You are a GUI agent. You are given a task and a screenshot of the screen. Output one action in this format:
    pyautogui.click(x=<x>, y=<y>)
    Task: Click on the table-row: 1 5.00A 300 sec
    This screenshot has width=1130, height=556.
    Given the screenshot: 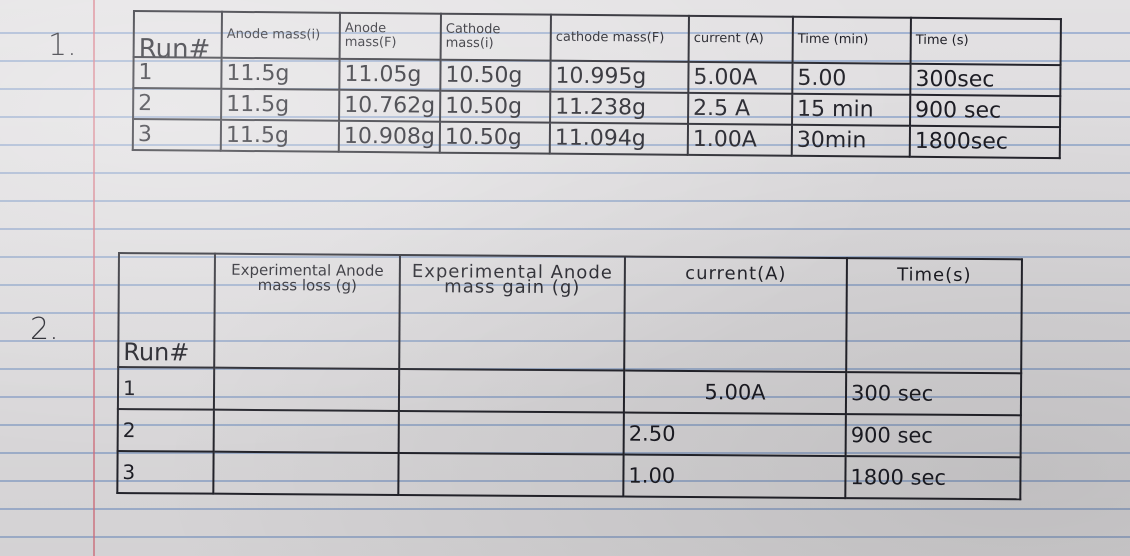 What is the action you would take?
    pyautogui.click(x=569, y=391)
    